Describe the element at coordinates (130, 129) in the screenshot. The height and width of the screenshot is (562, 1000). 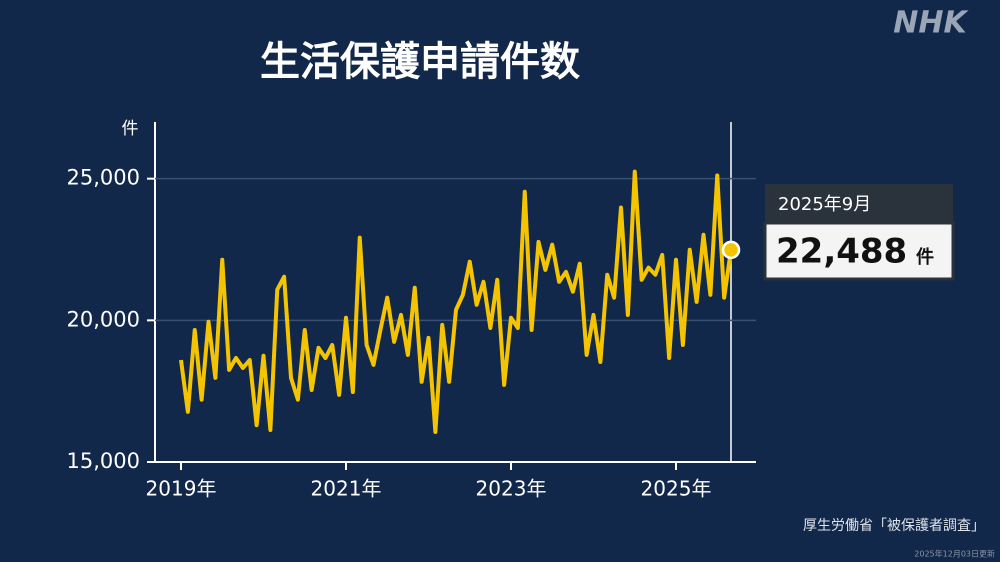
I see `y-unit: 件` at that location.